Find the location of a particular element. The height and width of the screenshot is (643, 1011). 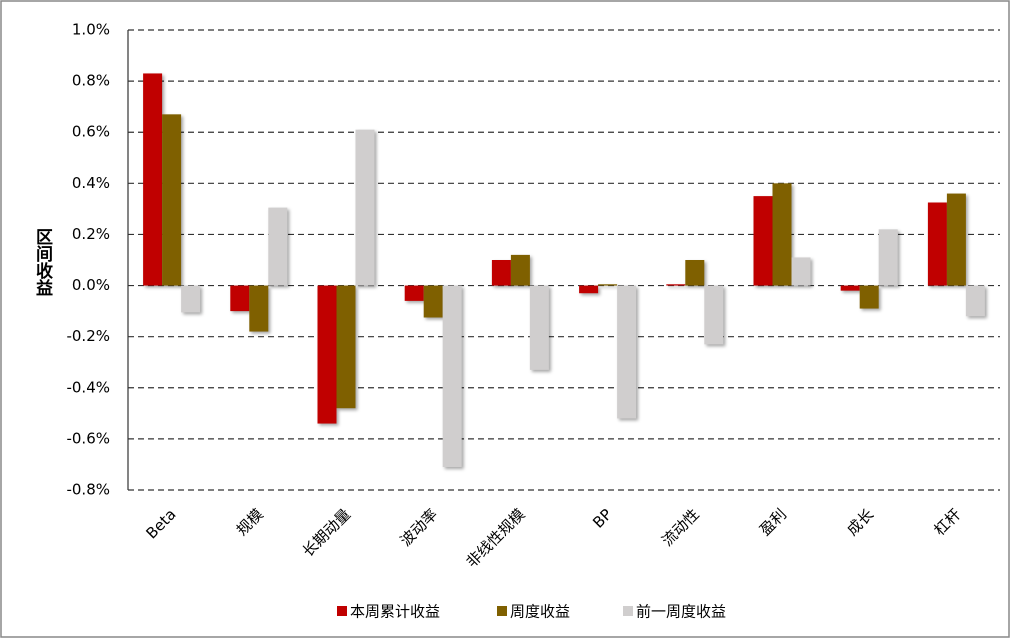

y-tick-label: 0.4% is located at coordinates (91, 183).